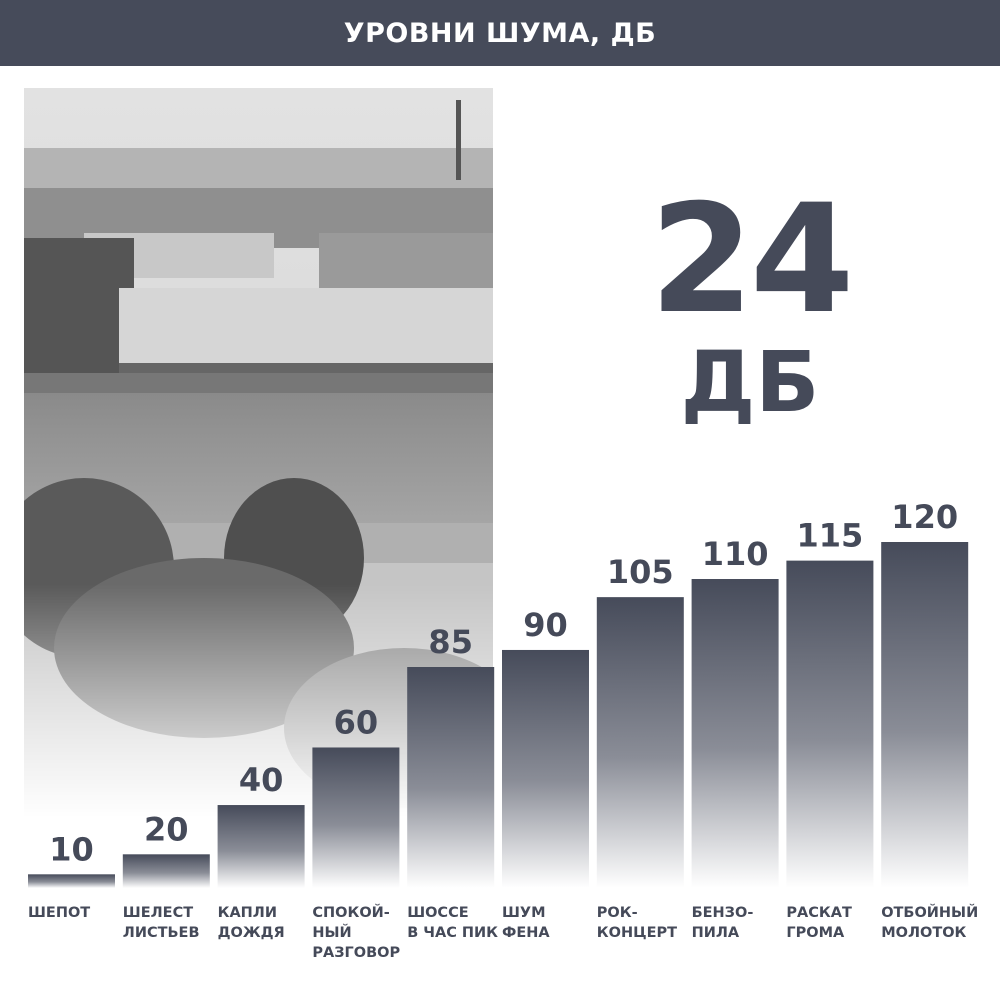 The image size is (1000, 1000). What do you see at coordinates (453, 923) in the screenshot?
I see `category-label: ШОССЕ В ЧАС ПИК` at bounding box center [453, 923].